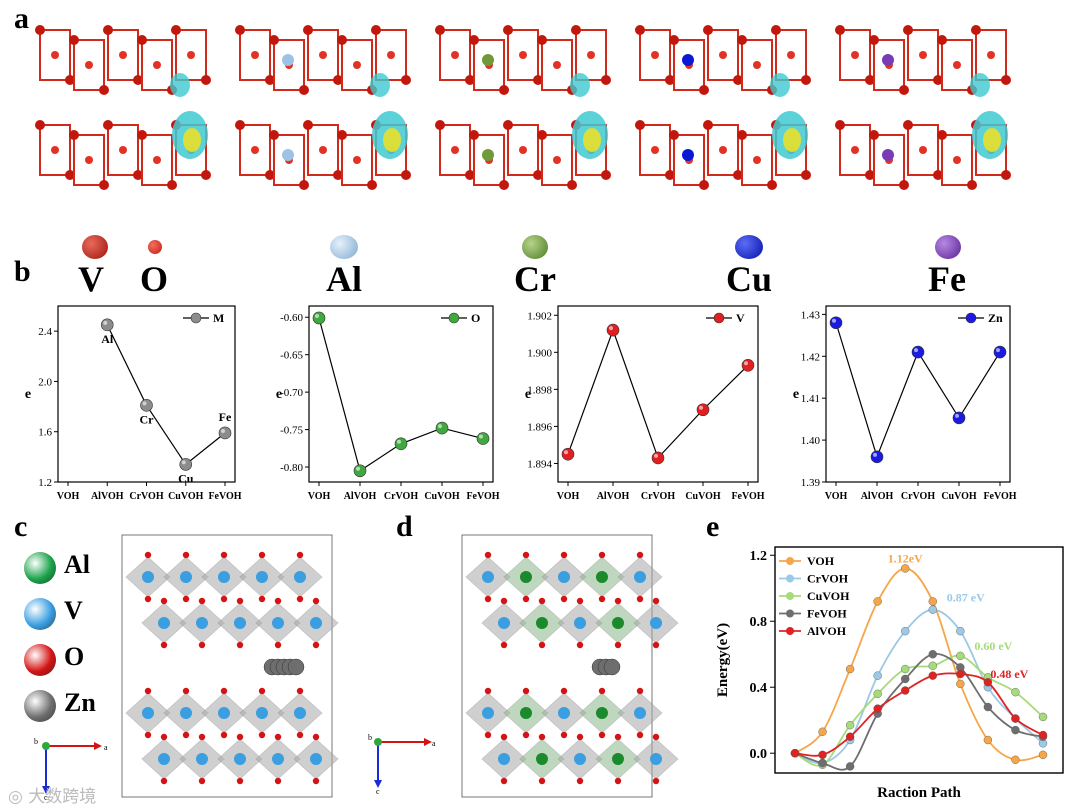  I want to click on panel-label-a: a, so click(21, 18).